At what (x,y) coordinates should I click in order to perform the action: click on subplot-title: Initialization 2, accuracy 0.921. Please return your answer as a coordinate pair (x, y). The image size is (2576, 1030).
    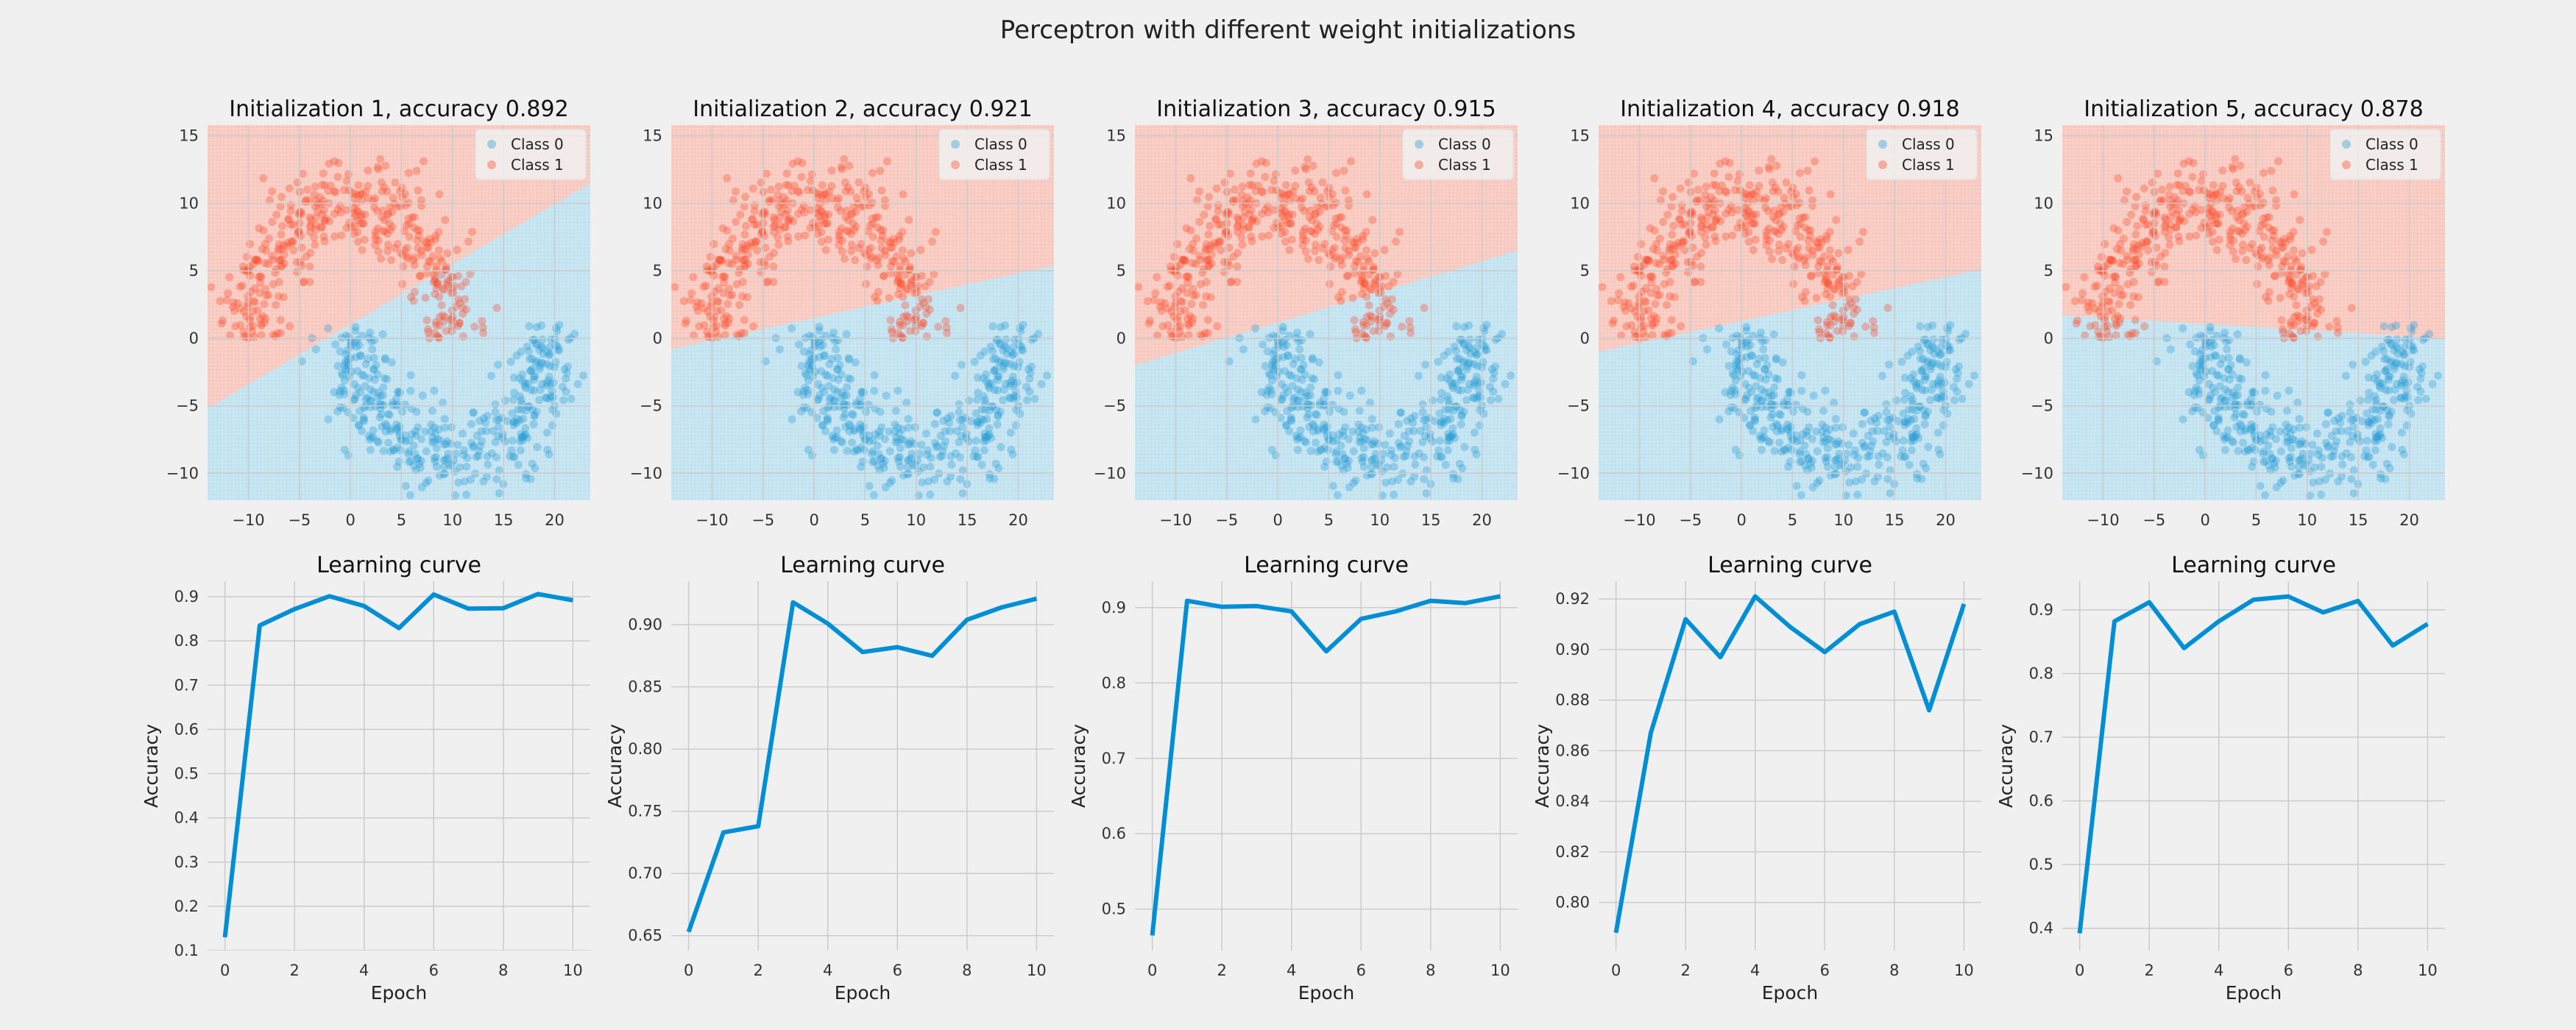
    Looking at the image, I should click on (862, 109).